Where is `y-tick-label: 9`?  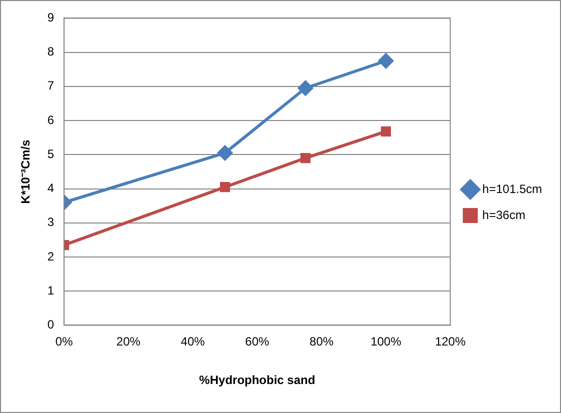
y-tick-label: 9 is located at coordinates (50, 17).